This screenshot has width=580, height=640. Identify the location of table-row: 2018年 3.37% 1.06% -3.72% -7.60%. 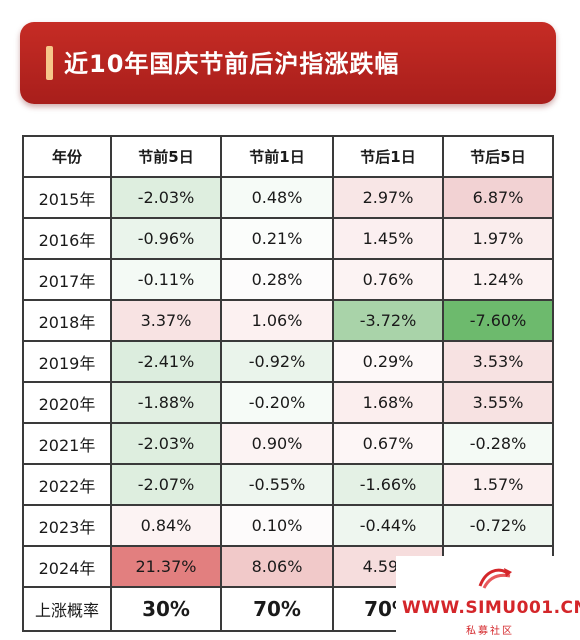
(288, 320).